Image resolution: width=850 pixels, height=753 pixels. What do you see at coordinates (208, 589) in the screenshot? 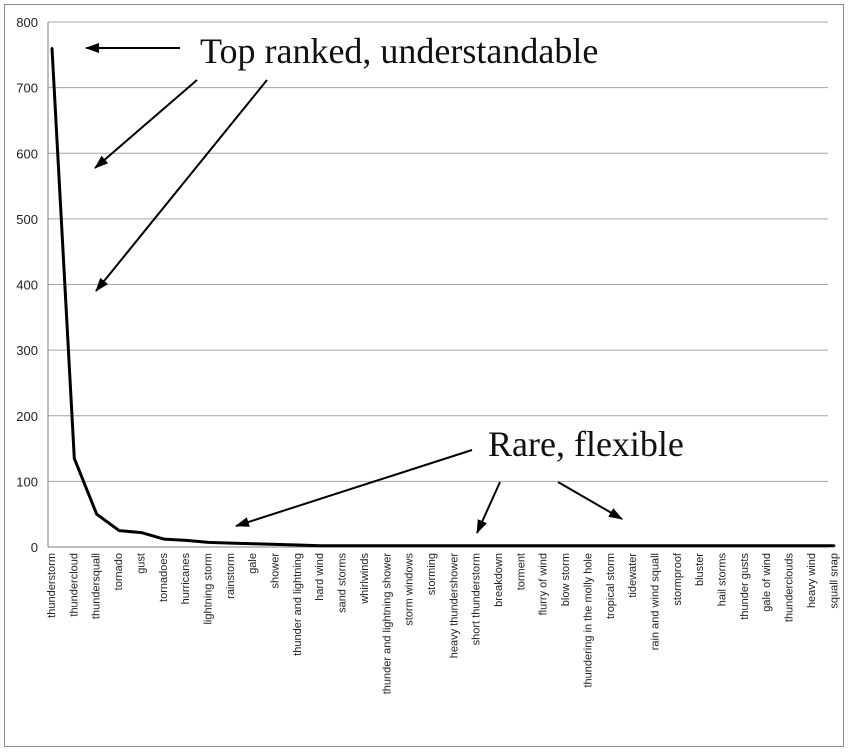
I see `x-tick-label: lightning storm` at bounding box center [208, 589].